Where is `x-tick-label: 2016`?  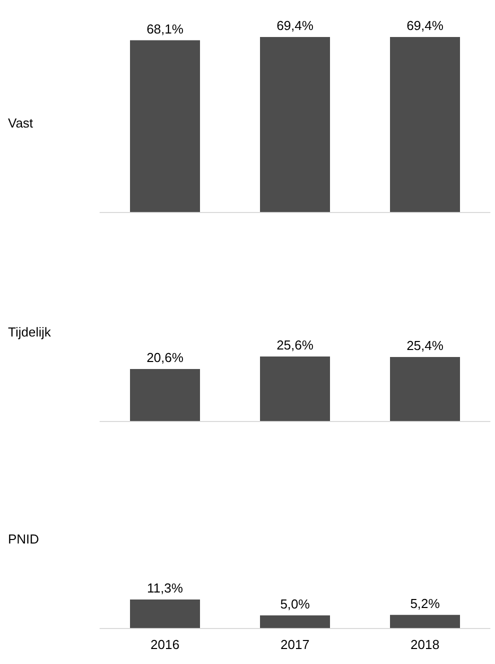 x-tick-label: 2016 is located at coordinates (165, 644).